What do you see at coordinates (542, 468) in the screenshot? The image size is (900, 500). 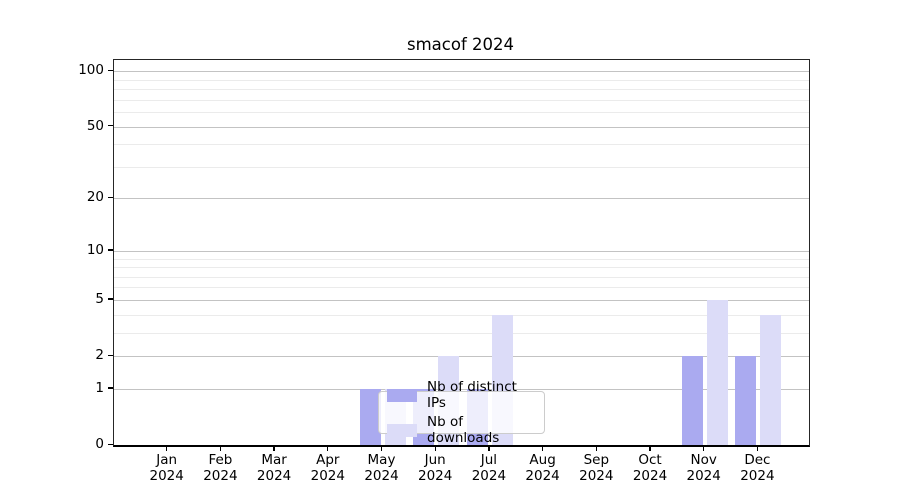 I see `x-axis-tick-label: Aug 2024` at bounding box center [542, 468].